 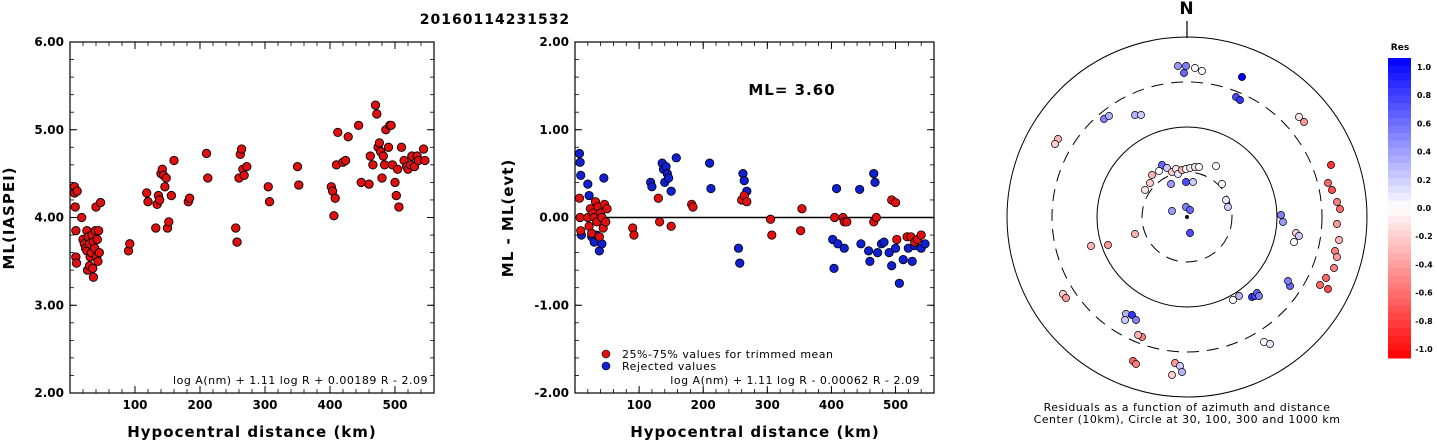 I want to click on colorbar-label: 0.8, so click(x=1424, y=95).